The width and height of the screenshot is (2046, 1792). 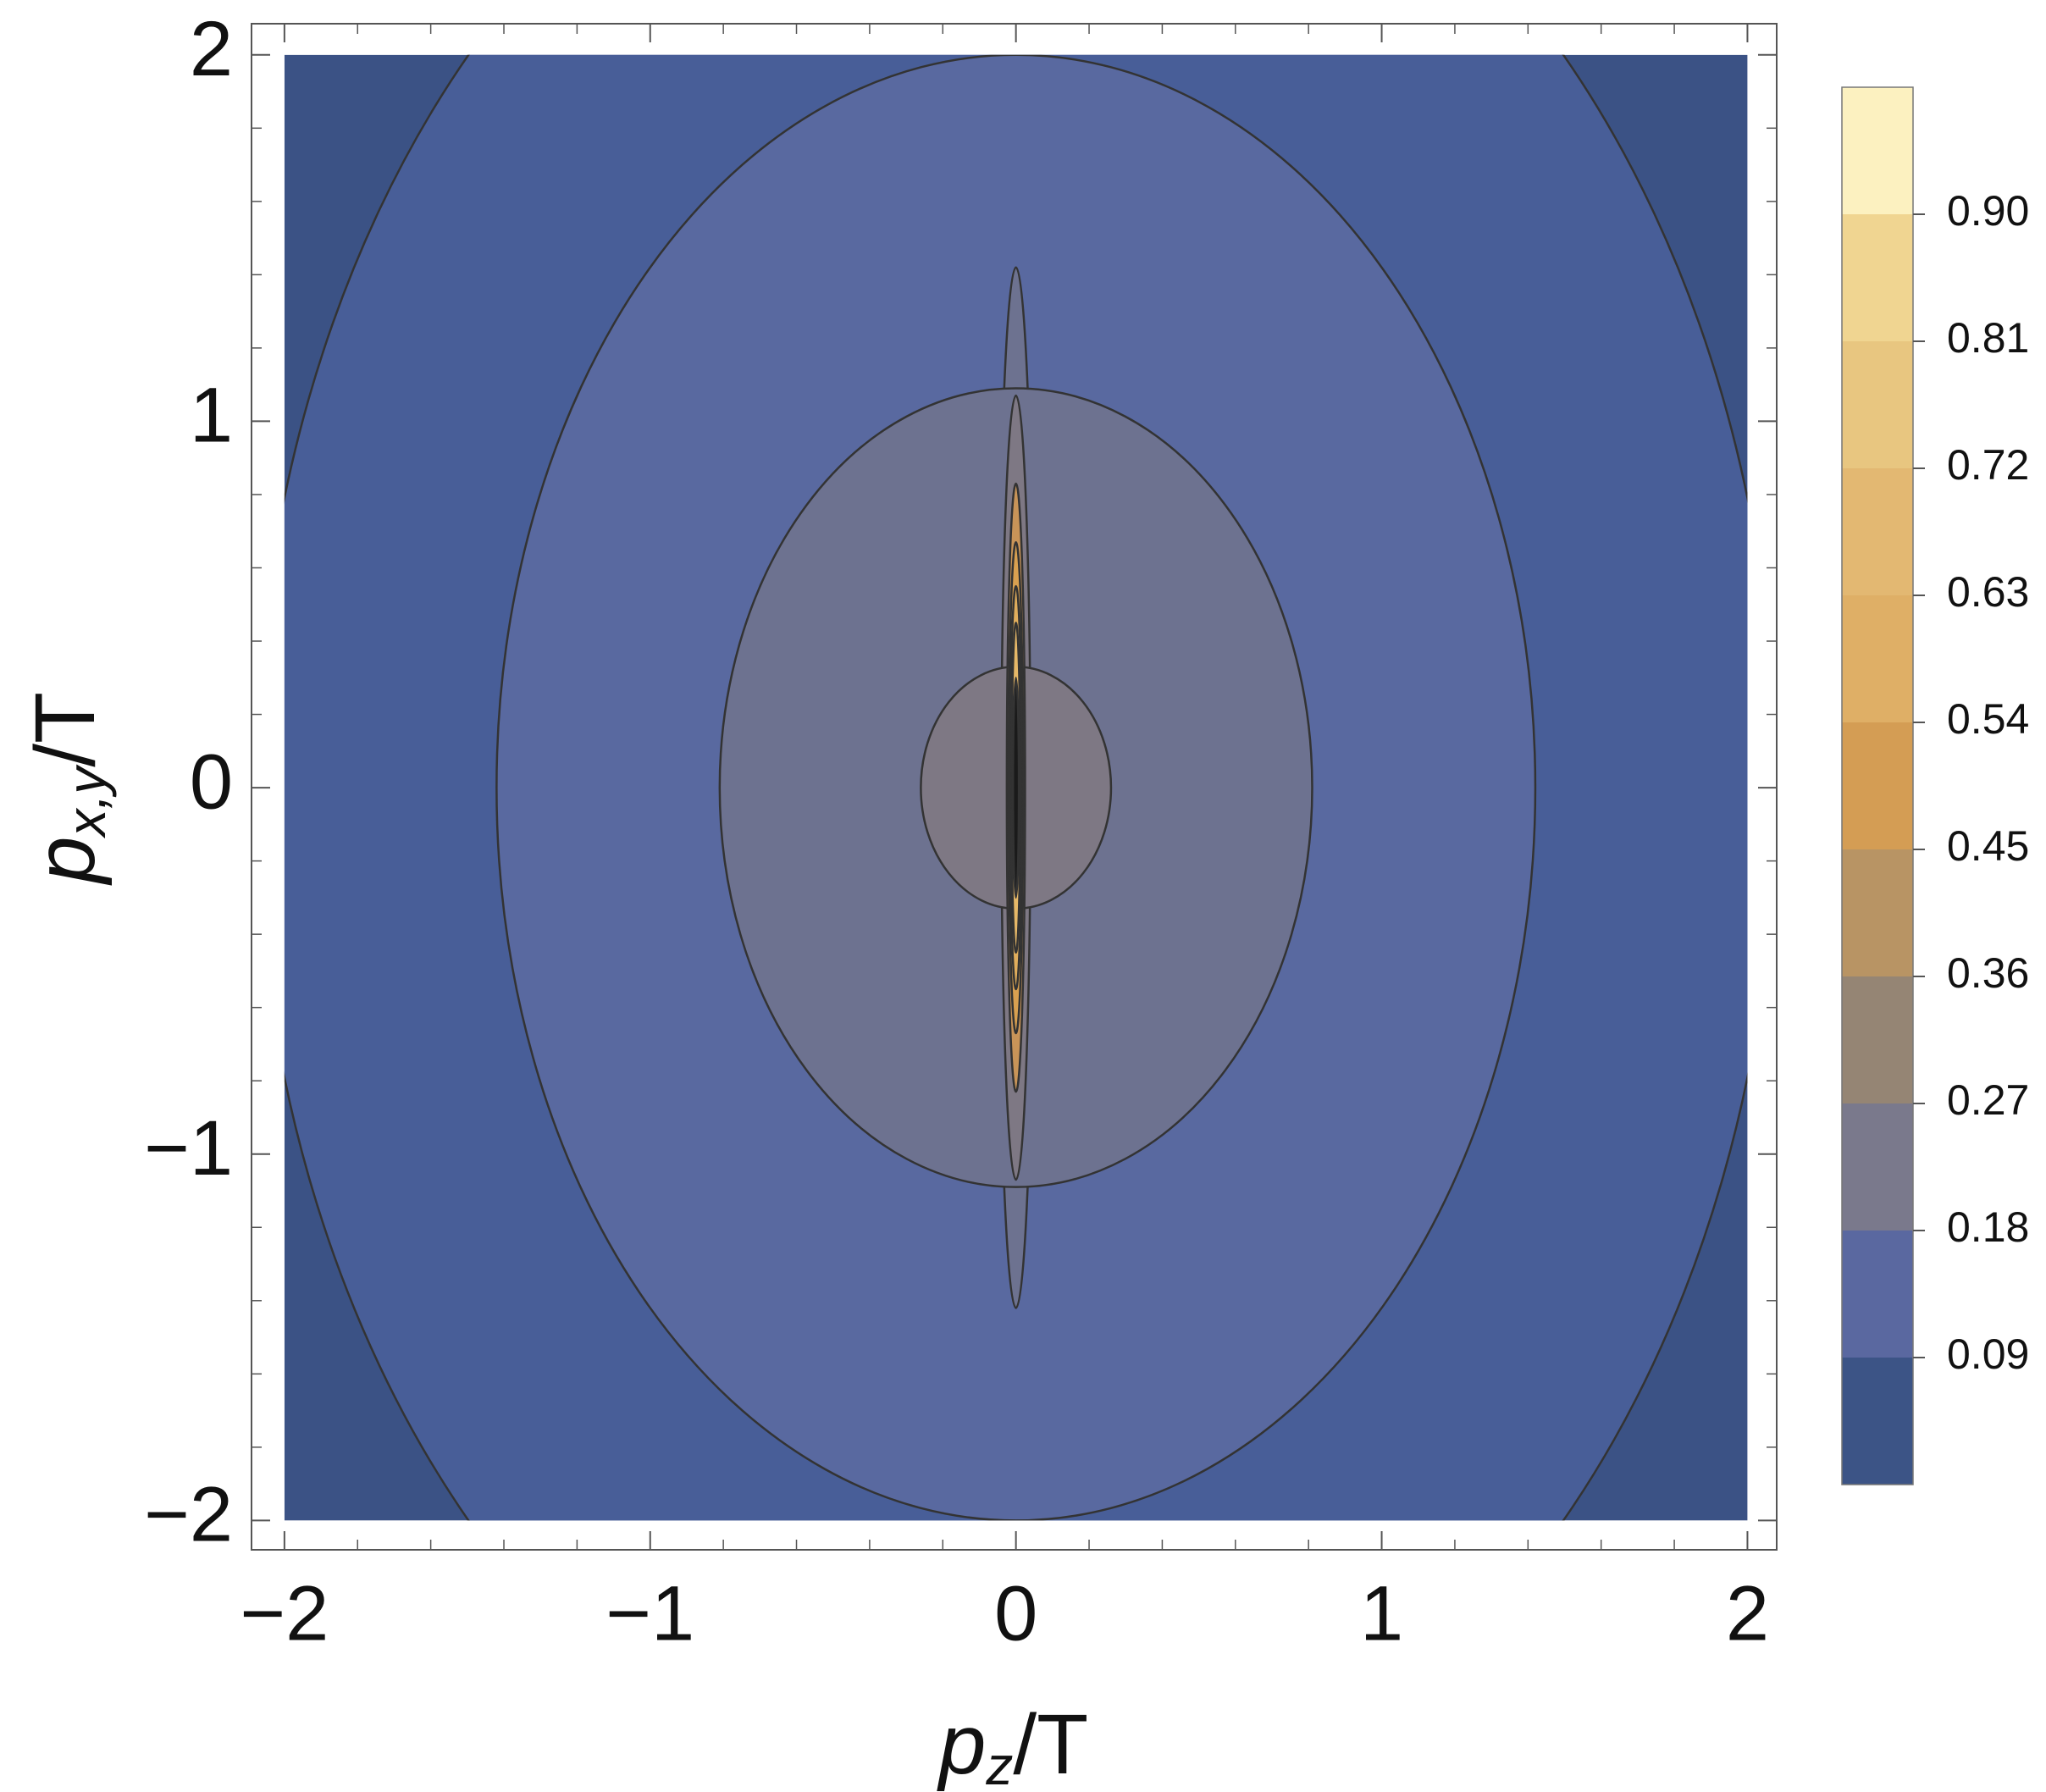 What do you see at coordinates (211, 781) in the screenshot?
I see `y-tick-label: 0` at bounding box center [211, 781].